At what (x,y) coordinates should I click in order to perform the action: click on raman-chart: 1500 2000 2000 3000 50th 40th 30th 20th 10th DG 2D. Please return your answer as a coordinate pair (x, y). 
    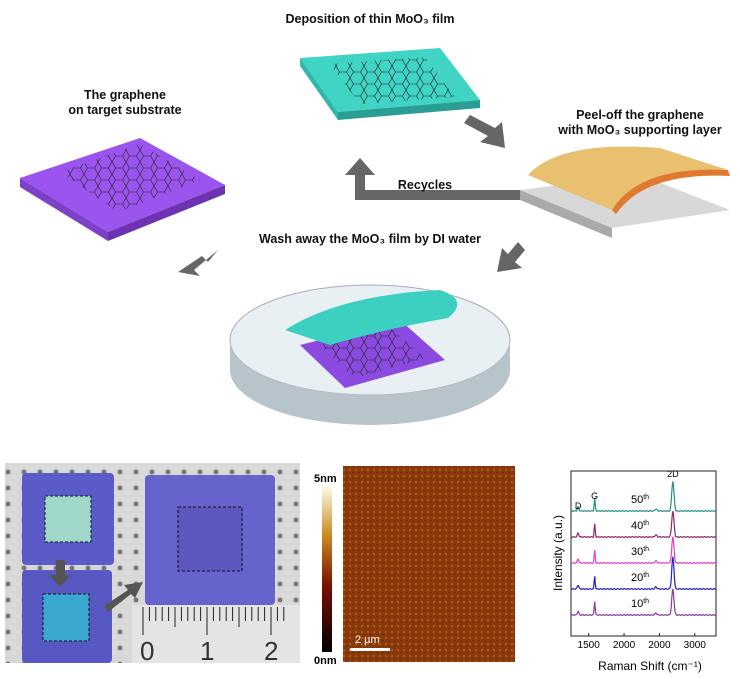
    Looking at the image, I should click on (643, 560).